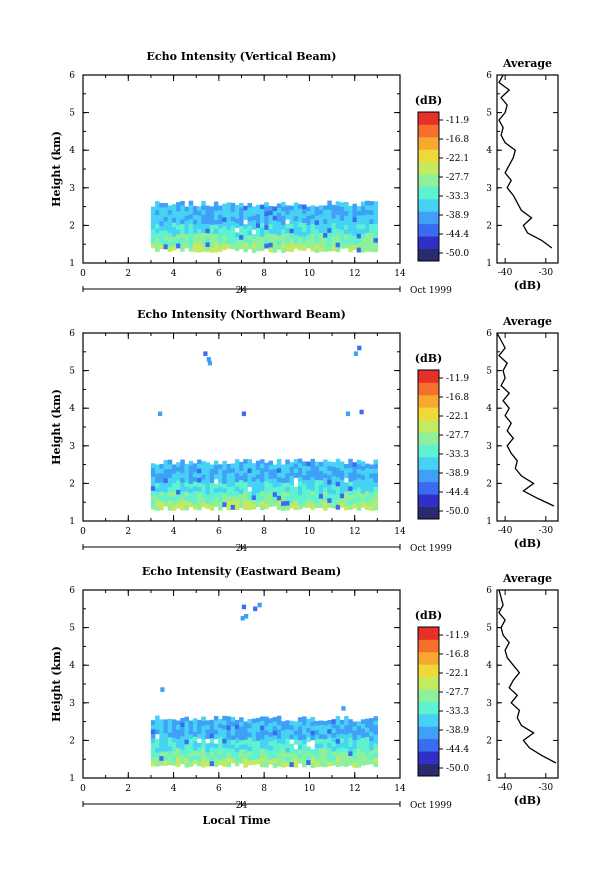 Image resolution: width=611 pixels, height=875 pixels. What do you see at coordinates (72, 522) in the screenshot?
I see `y-tick-label: 1` at bounding box center [72, 522].